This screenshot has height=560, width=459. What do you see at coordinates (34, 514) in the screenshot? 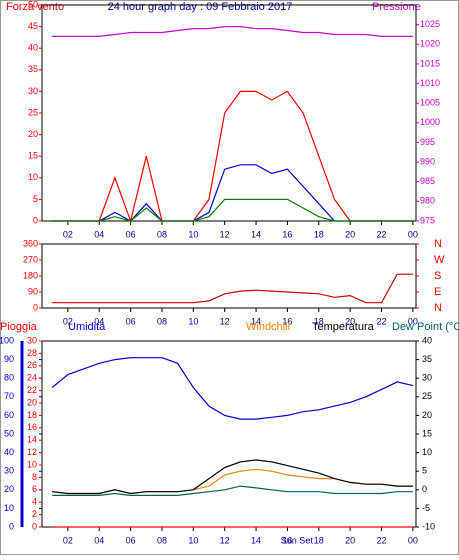
I see `y3-tick-label: 2` at bounding box center [34, 514].